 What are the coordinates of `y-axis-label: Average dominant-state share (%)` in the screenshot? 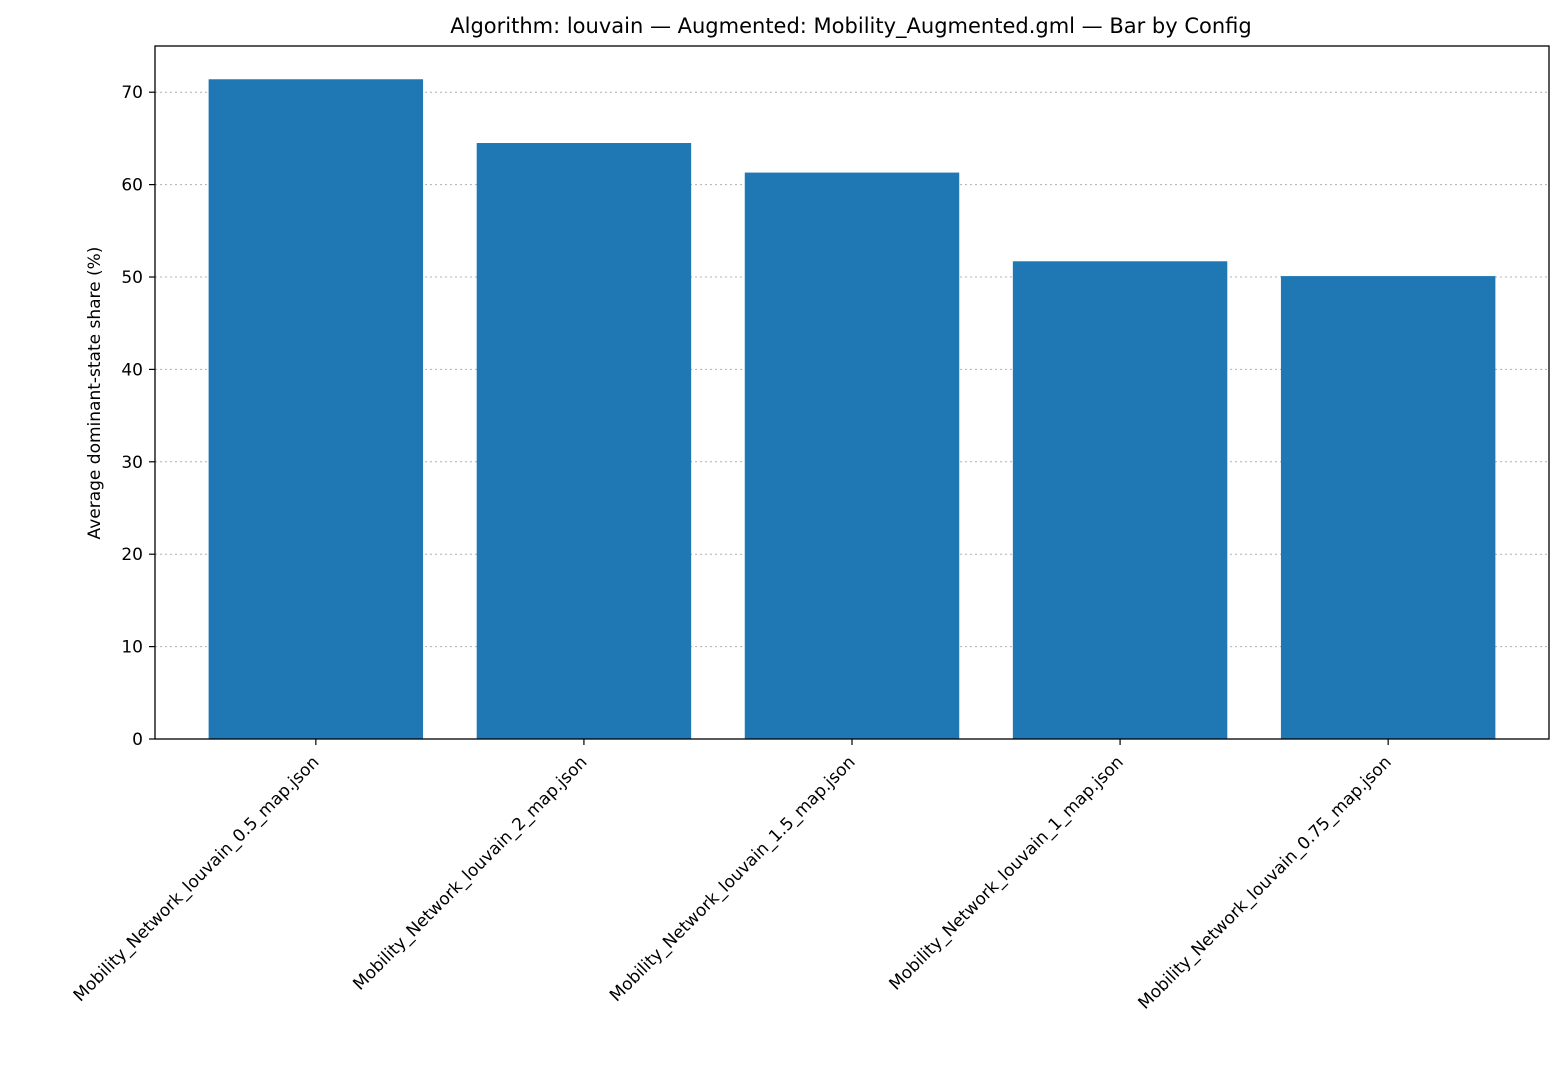 It's located at (95, 393).